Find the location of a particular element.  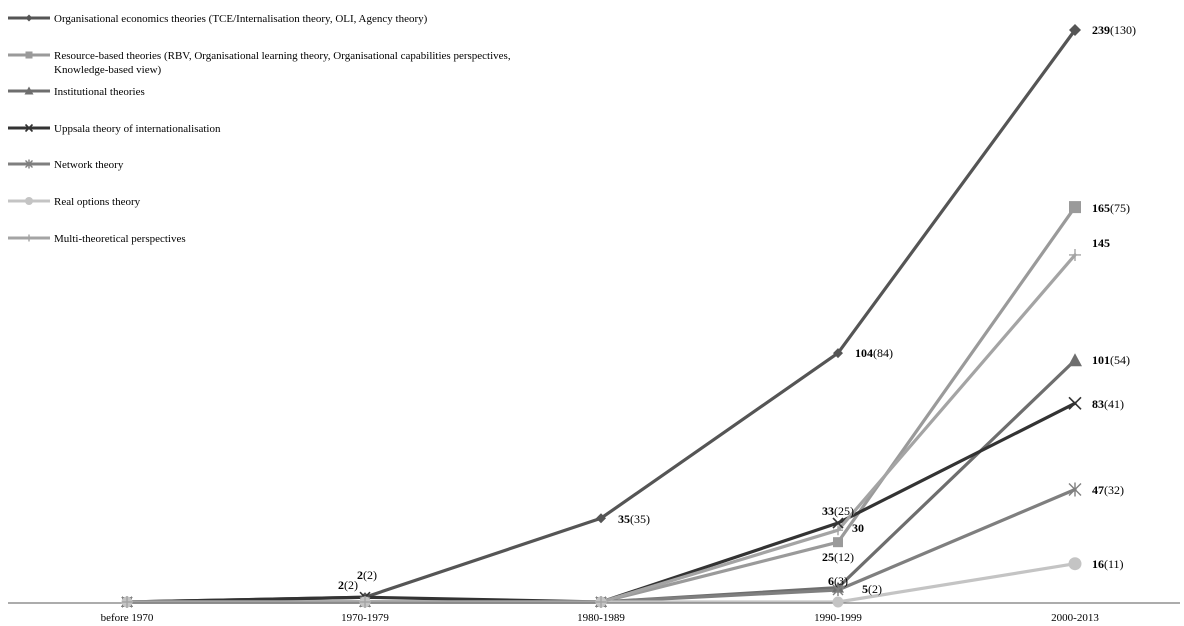

legend-item-institutional-theories: Institutional theories is located at coordinates (76, 92).